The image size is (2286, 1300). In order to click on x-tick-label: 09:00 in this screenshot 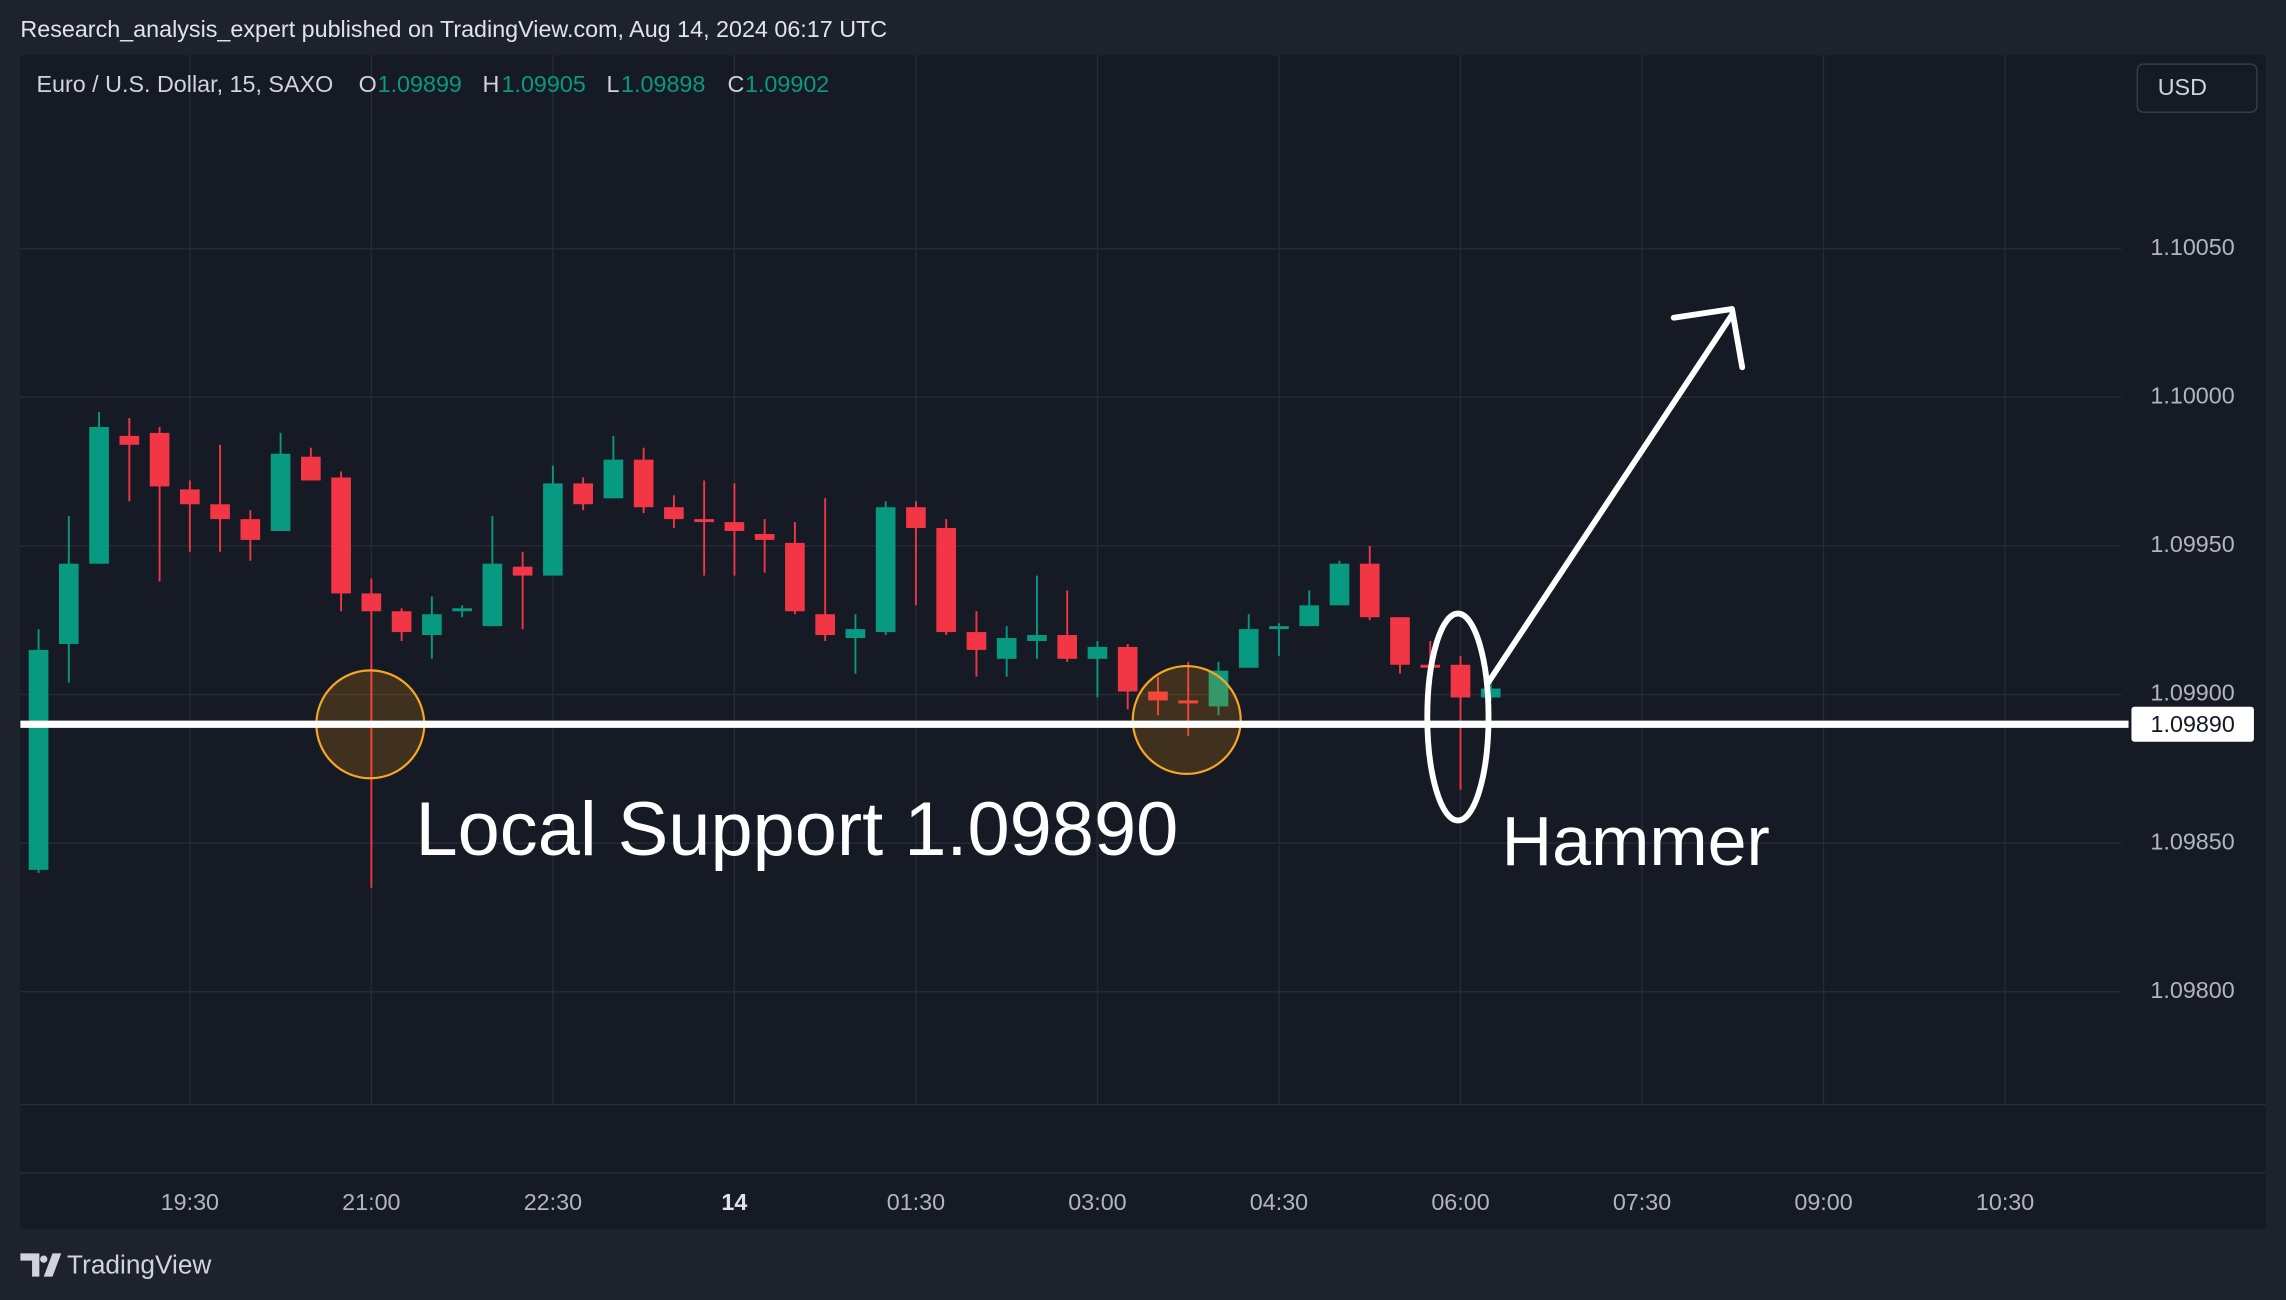, I will do `click(1823, 1202)`.